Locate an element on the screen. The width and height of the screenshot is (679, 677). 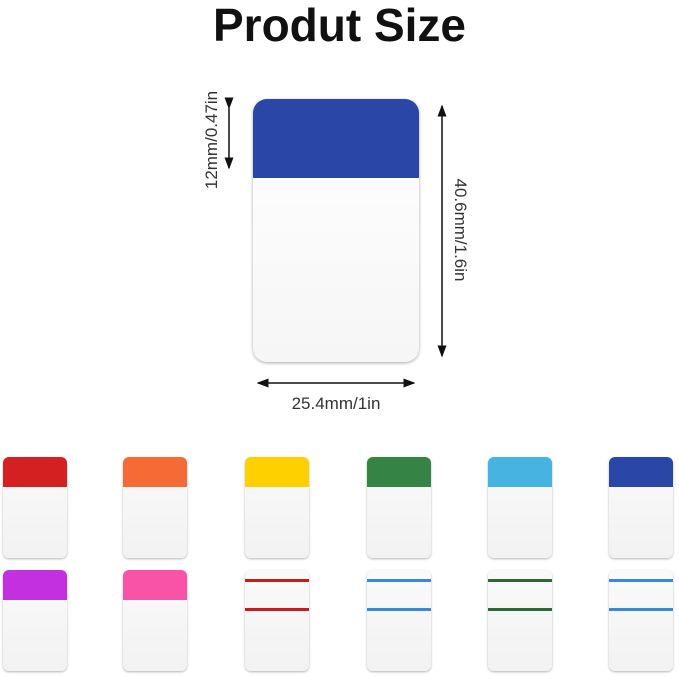
main-tab-header is located at coordinates (336, 138).